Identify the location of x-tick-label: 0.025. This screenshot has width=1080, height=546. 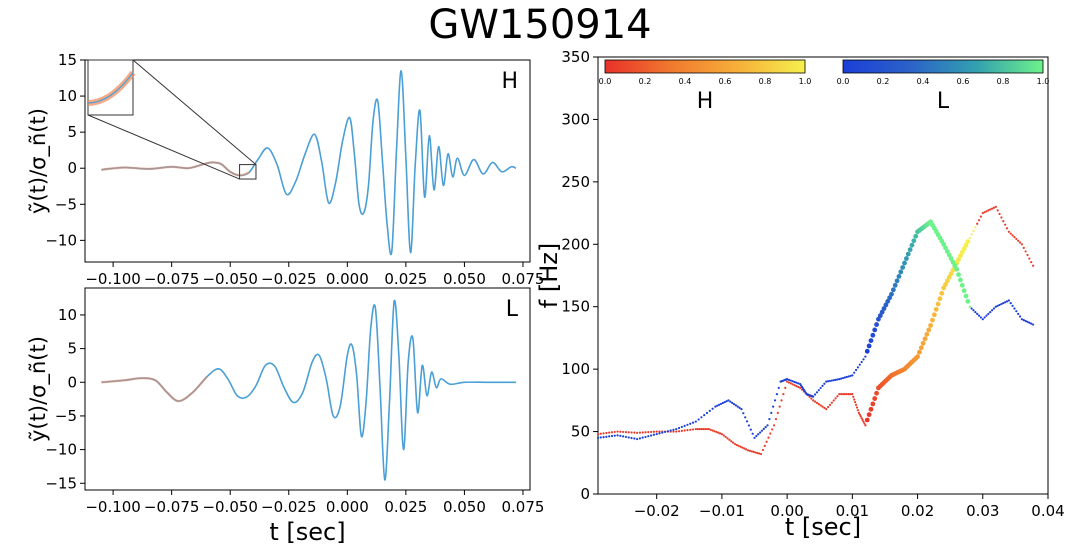
(405, 507).